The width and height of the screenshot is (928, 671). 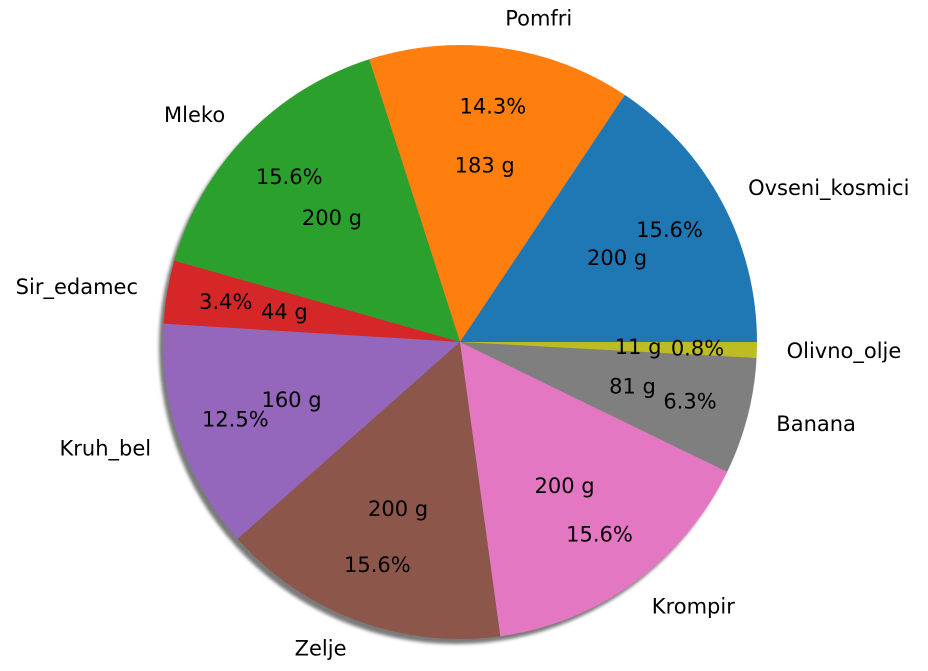 What do you see at coordinates (485, 166) in the screenshot?
I see `value-label-pomfri: 183 g` at bounding box center [485, 166].